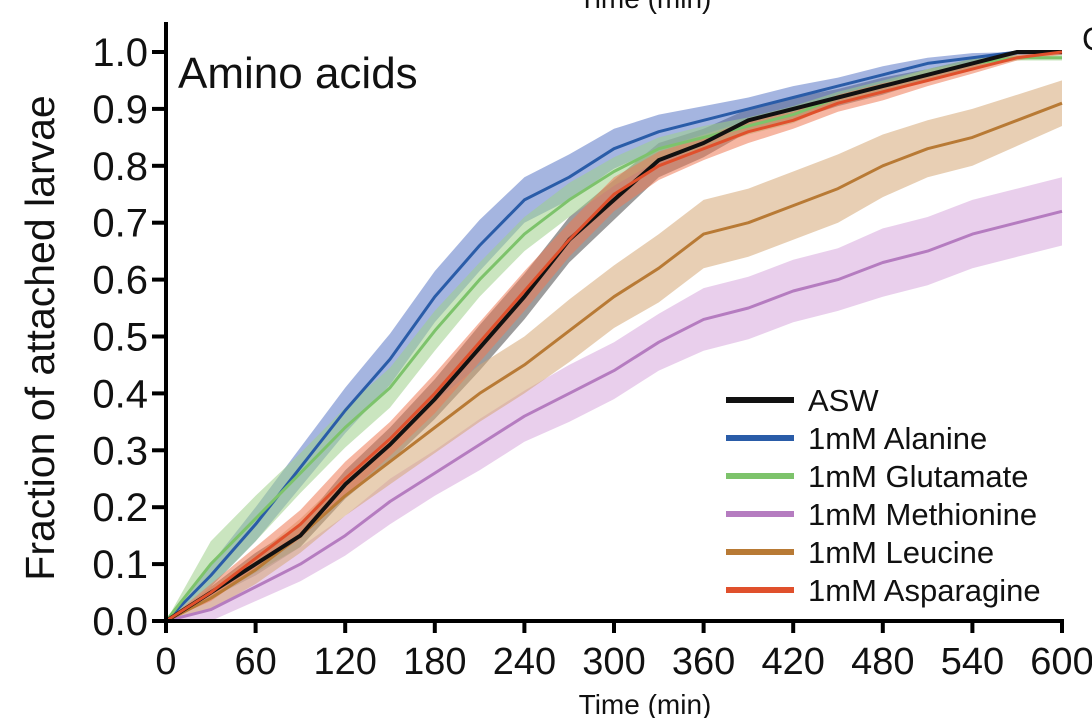 The height and width of the screenshot is (718, 1092). I want to click on x-ticks: 0 60 120 180 240 300 360 420 480 540 600, so click(623, 652).